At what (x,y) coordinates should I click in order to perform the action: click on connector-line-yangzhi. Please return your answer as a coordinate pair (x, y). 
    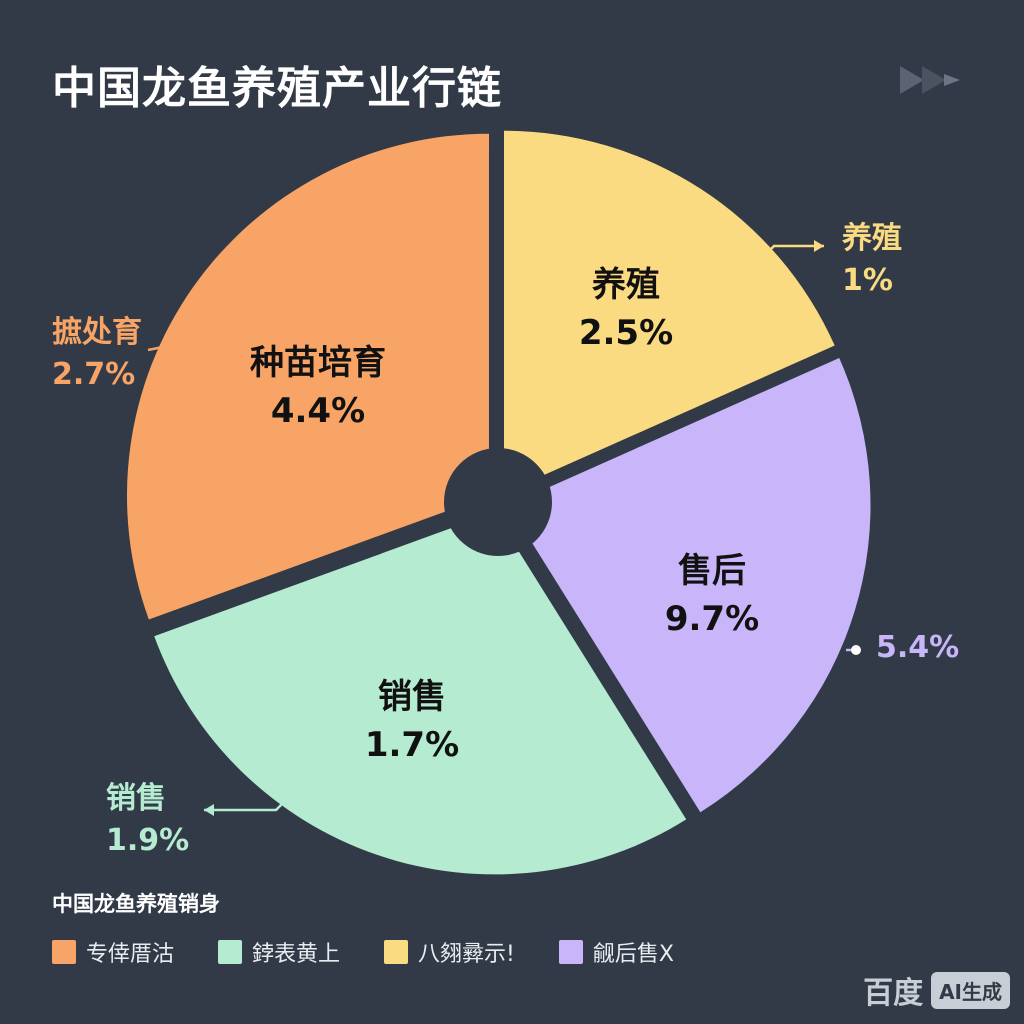
    Looking at the image, I should click on (787, 256).